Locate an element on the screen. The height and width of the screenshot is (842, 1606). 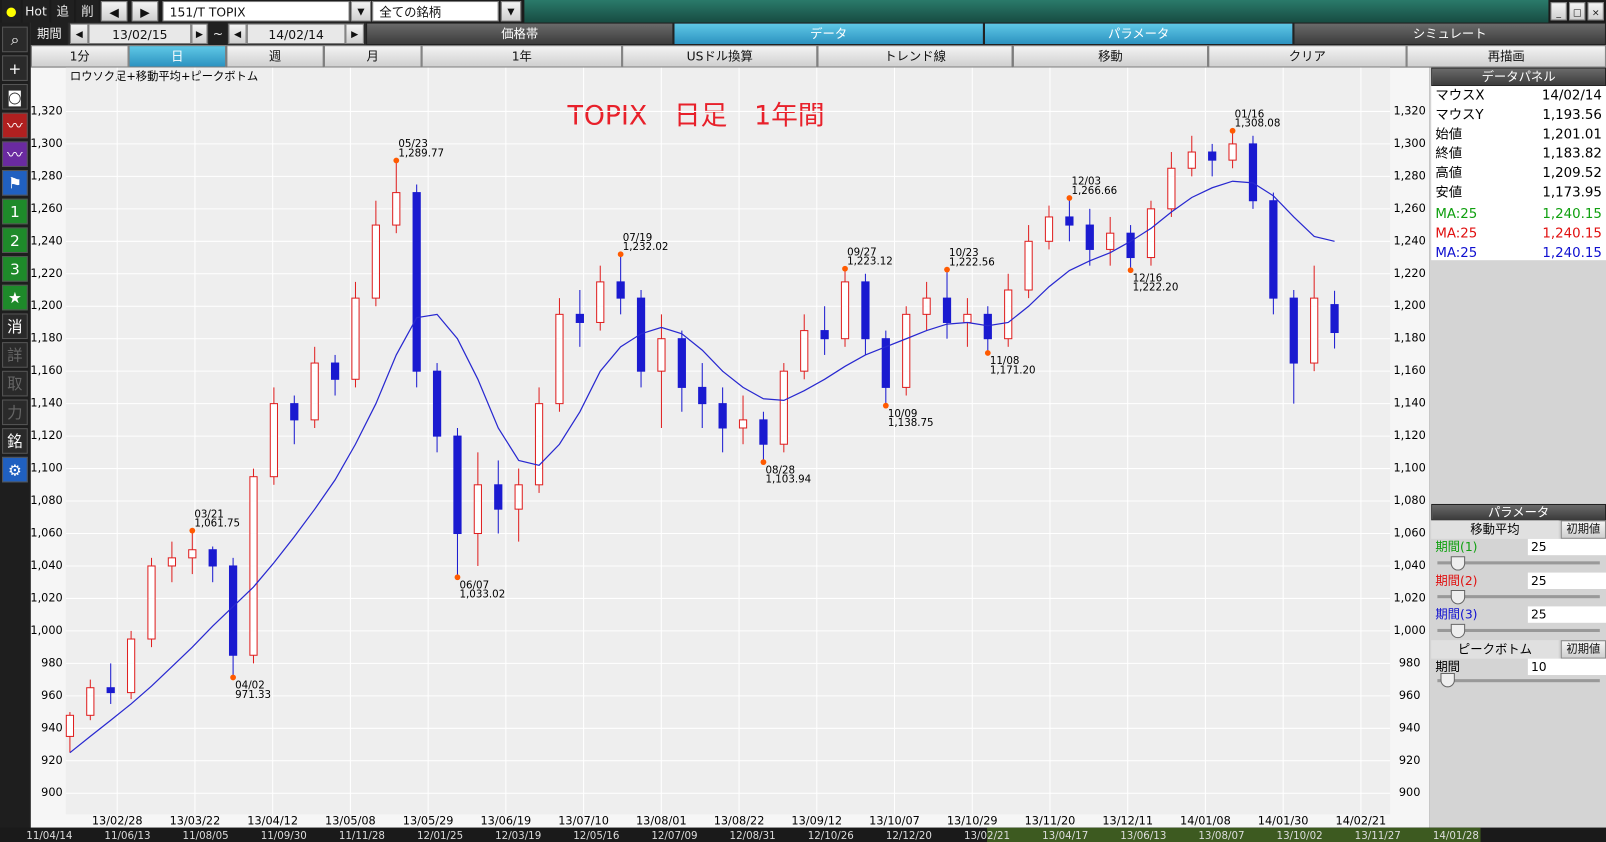
range-button: 週 is located at coordinates (275, 56).